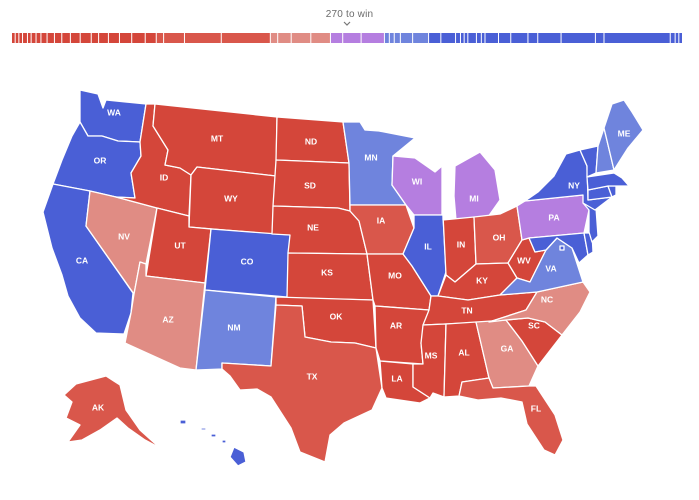  I want to click on state-MA, so click(608, 181).